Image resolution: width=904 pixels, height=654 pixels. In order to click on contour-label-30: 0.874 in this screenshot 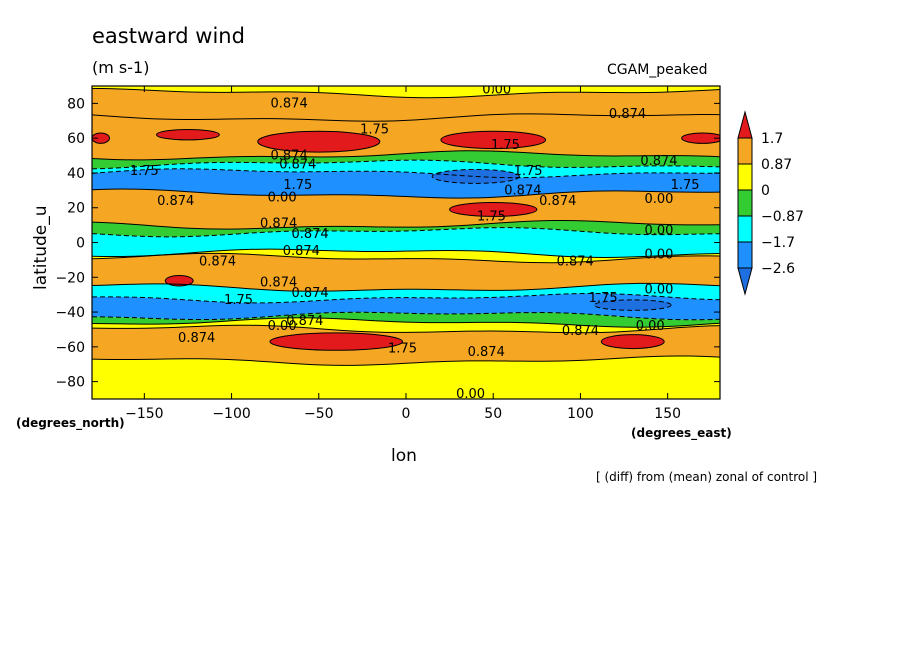, I will do `click(304, 321)`.